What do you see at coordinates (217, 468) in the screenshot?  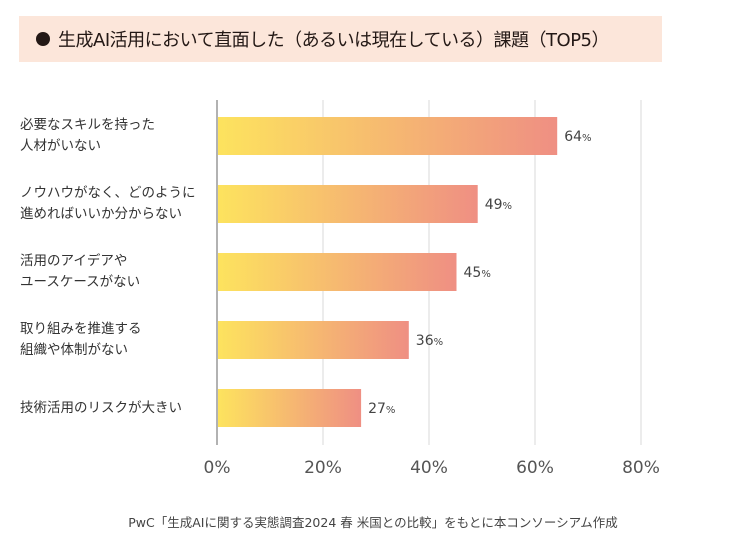 I see `x-tick-label: 0%` at bounding box center [217, 468].